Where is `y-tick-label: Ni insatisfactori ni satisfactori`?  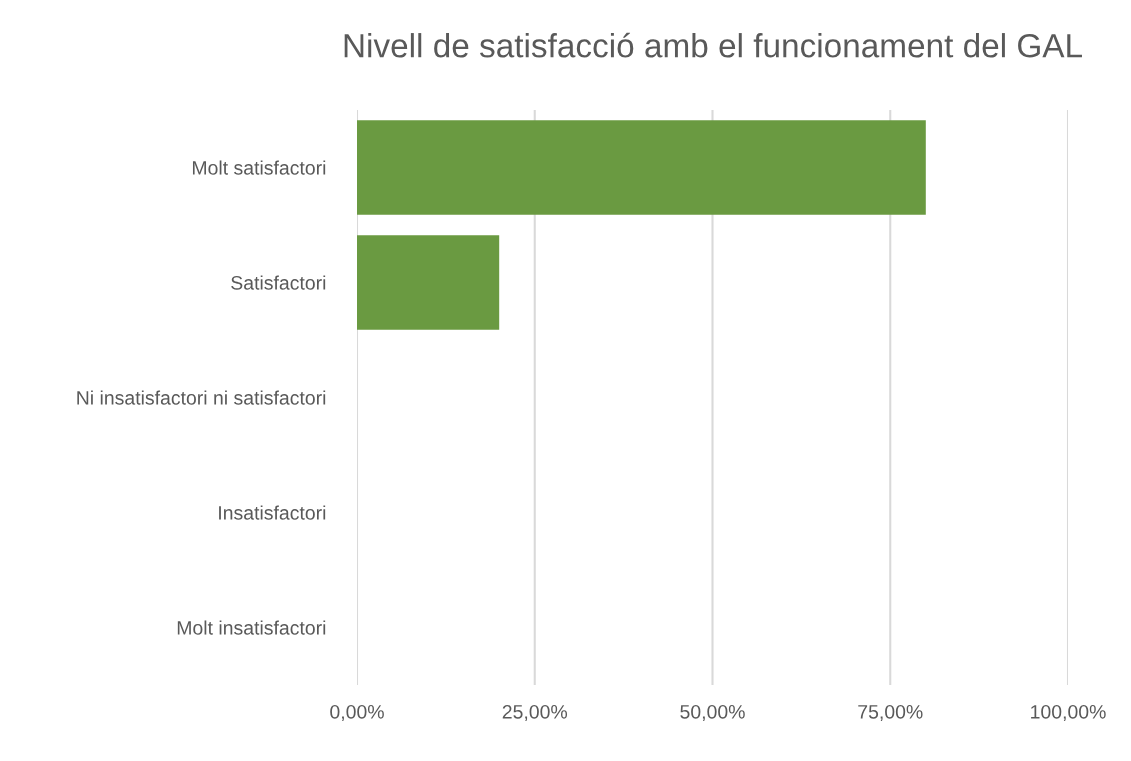
y-tick-label: Ni insatisfactori ni satisfactori is located at coordinates (201, 397).